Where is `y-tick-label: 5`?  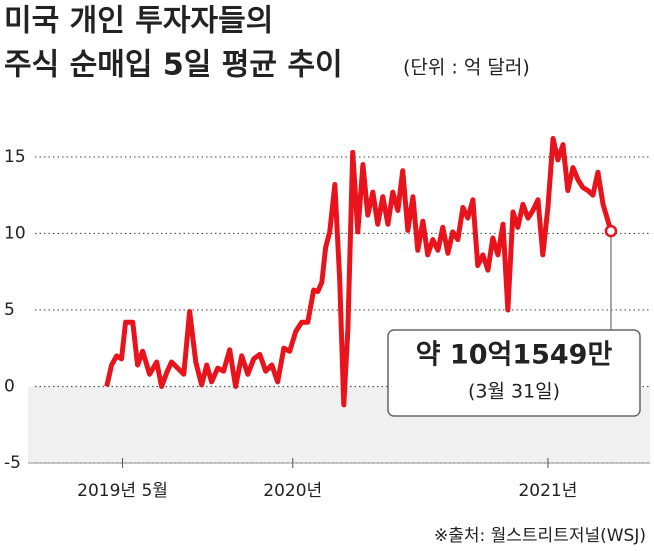 y-tick-label: 5 is located at coordinates (9, 310).